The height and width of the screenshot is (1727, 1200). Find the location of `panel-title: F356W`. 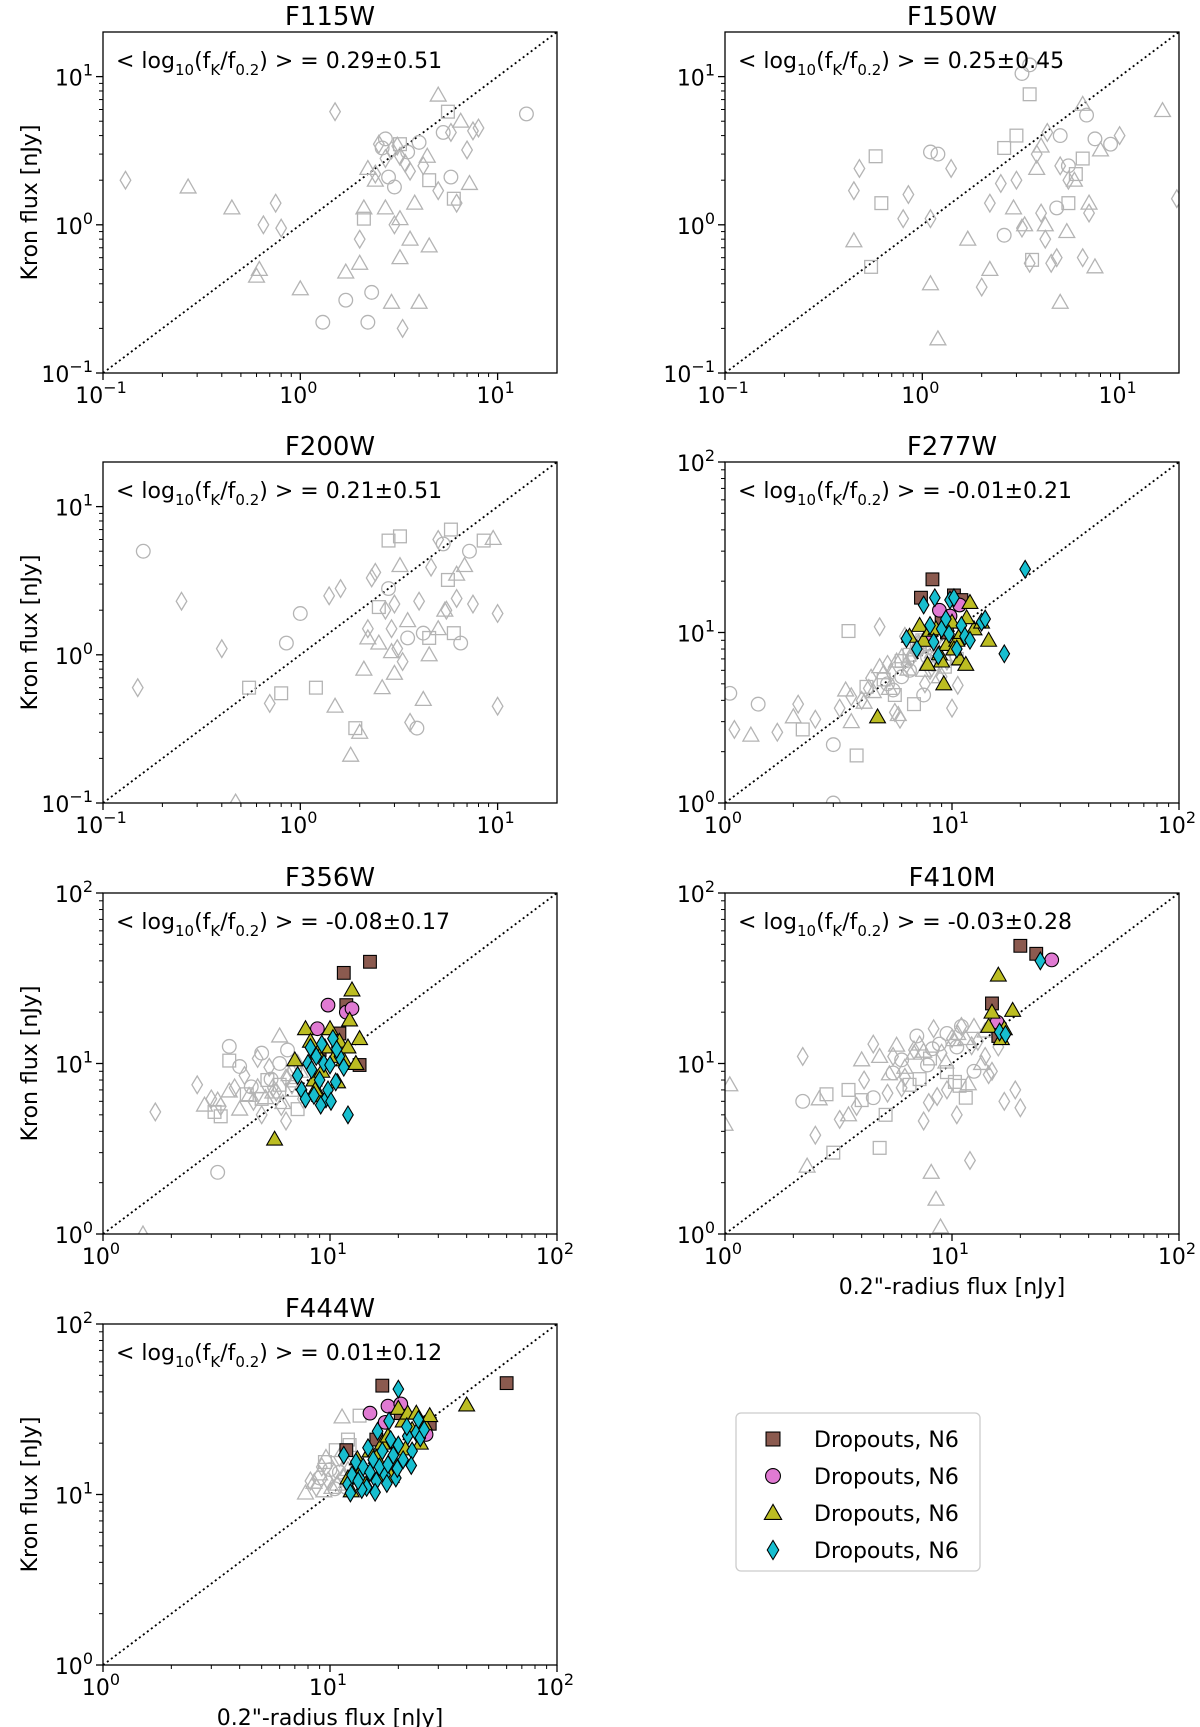

panel-title: F356W is located at coordinates (330, 878).